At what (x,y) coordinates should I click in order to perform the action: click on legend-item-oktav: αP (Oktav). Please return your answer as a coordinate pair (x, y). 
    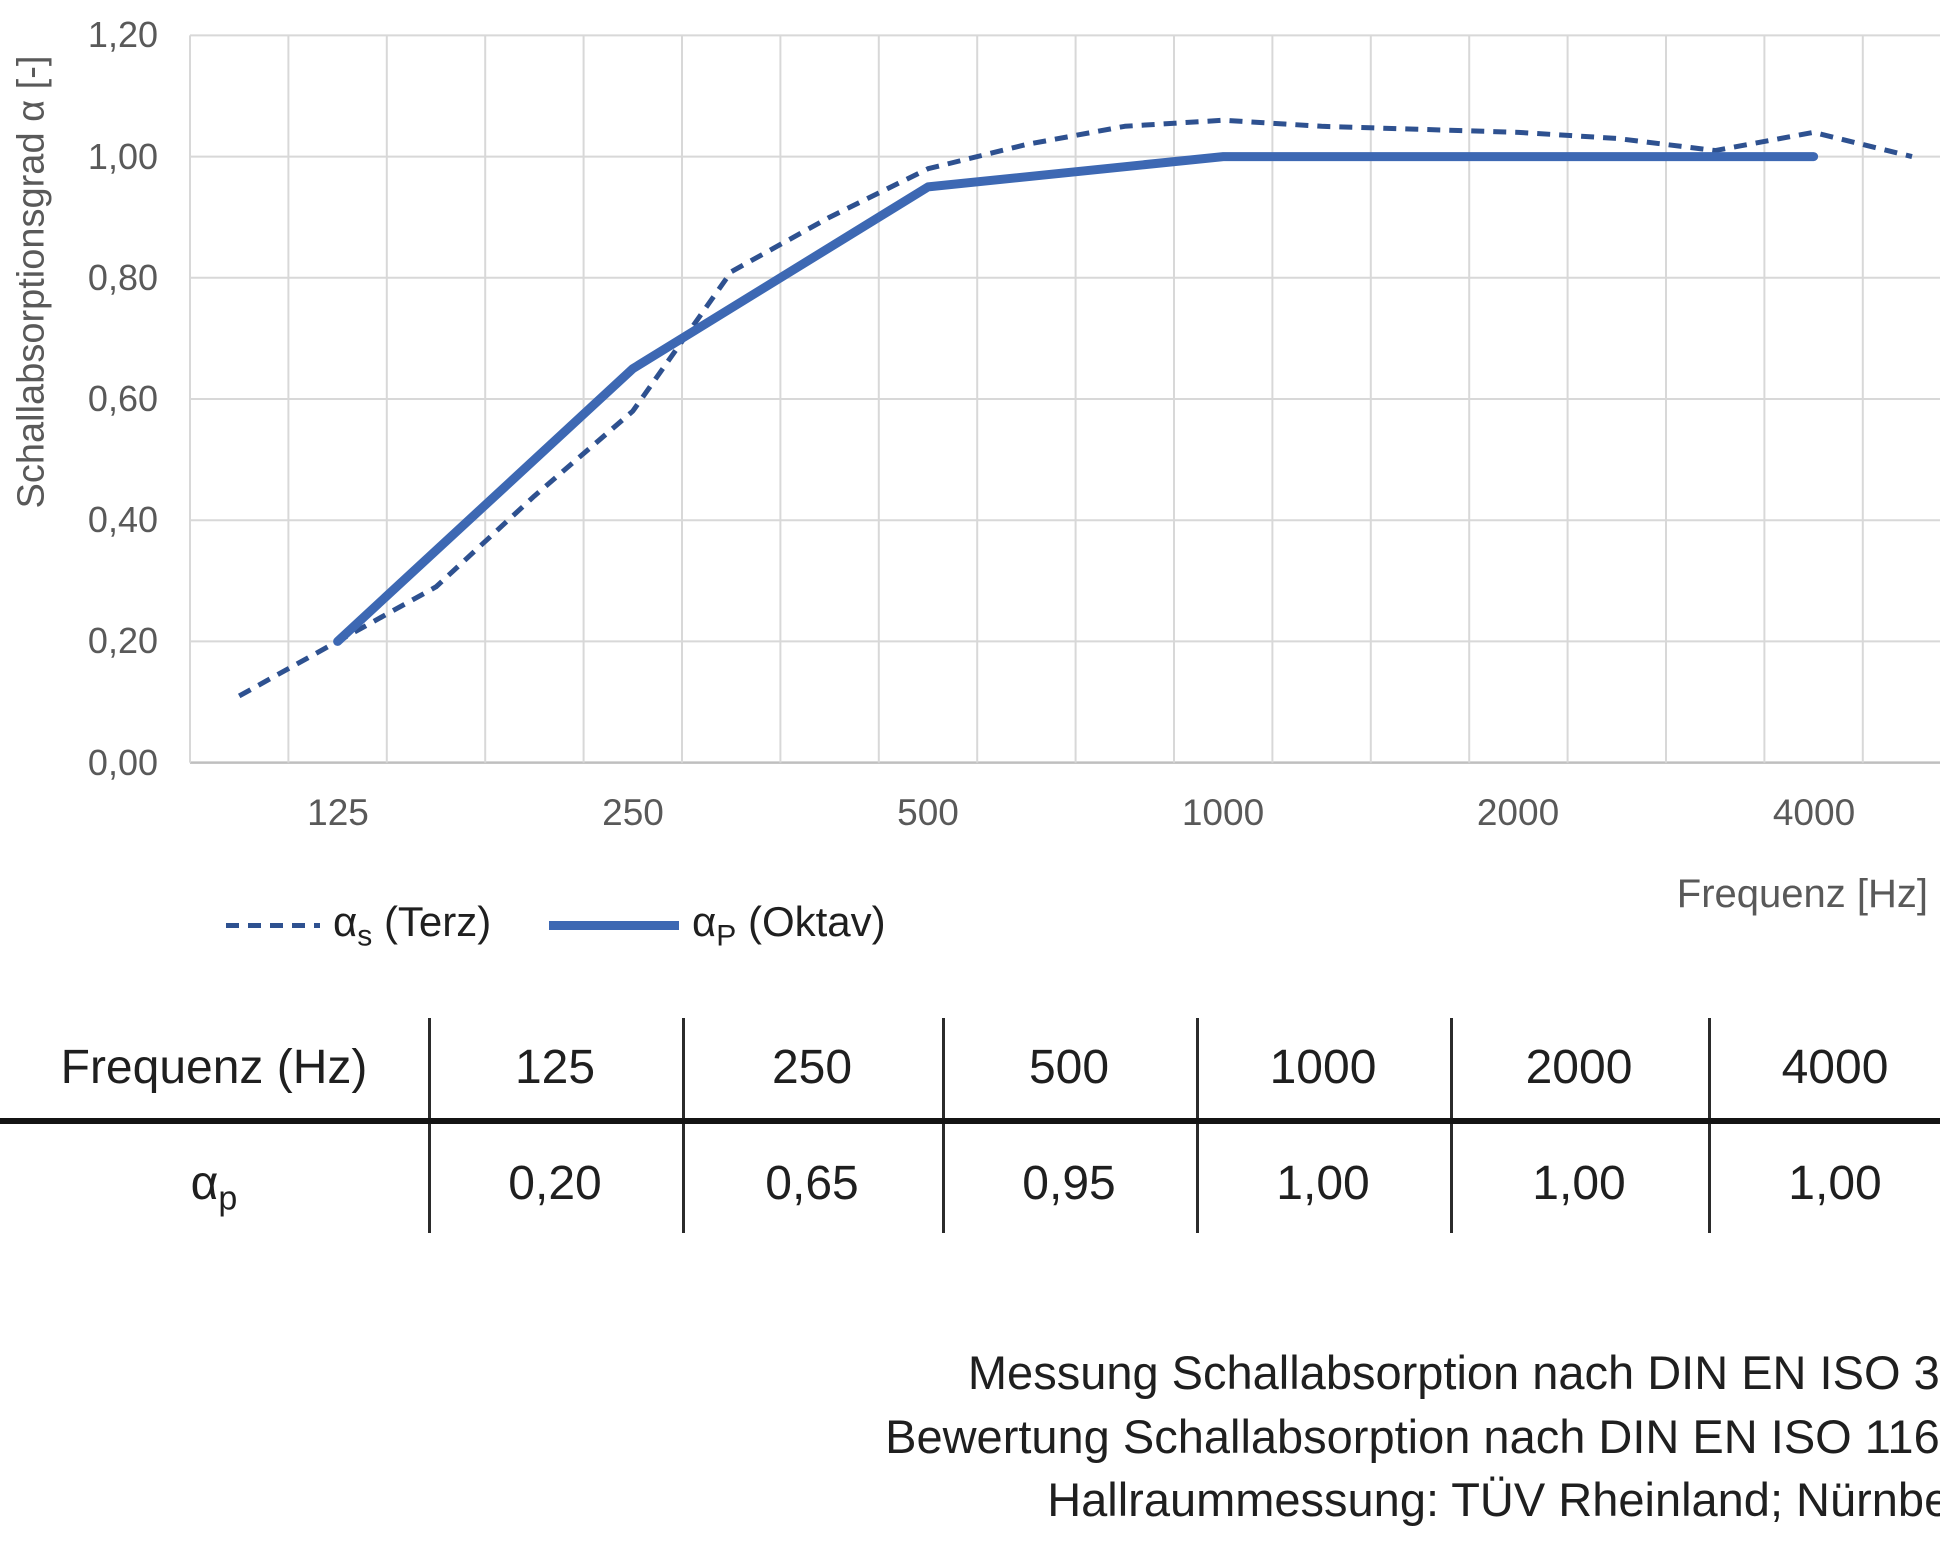
    Looking at the image, I should click on (789, 925).